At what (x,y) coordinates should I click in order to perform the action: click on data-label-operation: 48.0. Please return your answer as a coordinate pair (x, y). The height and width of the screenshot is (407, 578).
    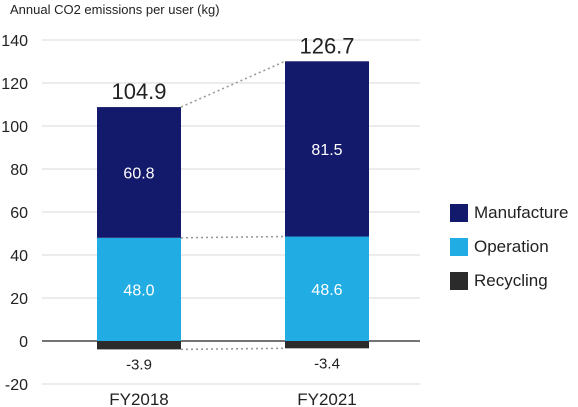
    Looking at the image, I should click on (138, 290).